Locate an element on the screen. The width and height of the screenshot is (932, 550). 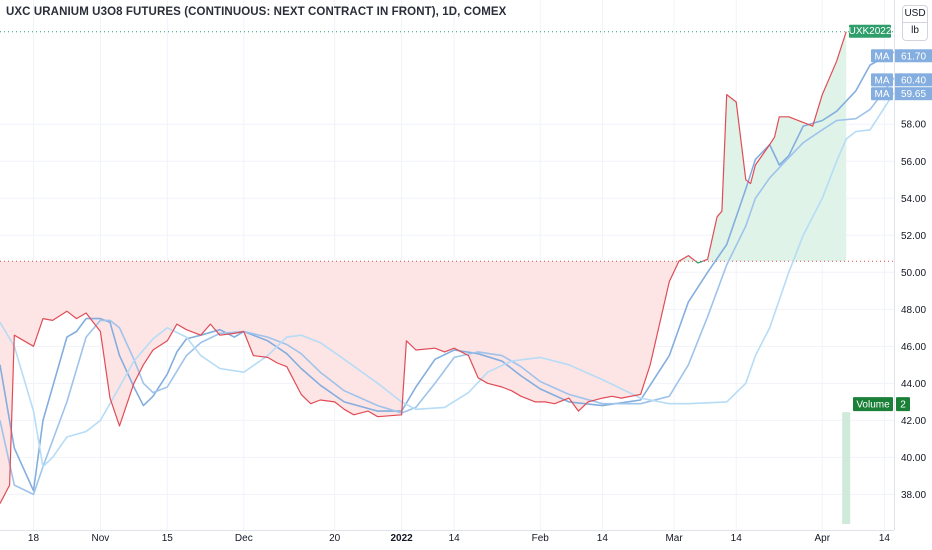
x-tick-label: 2022 is located at coordinates (401, 538).